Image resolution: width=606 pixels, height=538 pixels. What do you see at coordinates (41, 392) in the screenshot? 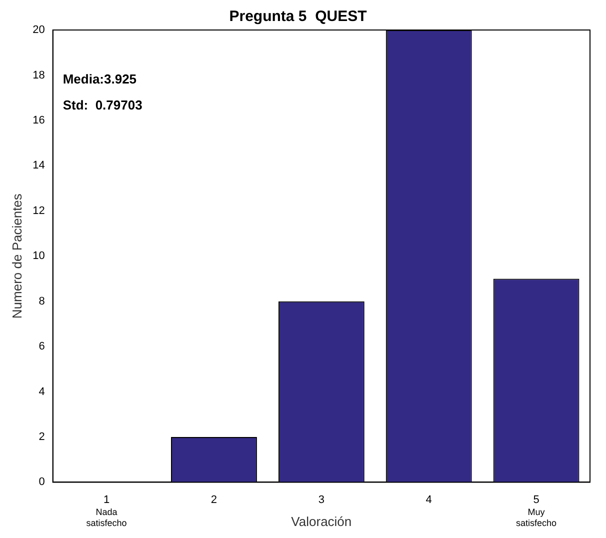
I see `y-tick-label: 4` at bounding box center [41, 392].